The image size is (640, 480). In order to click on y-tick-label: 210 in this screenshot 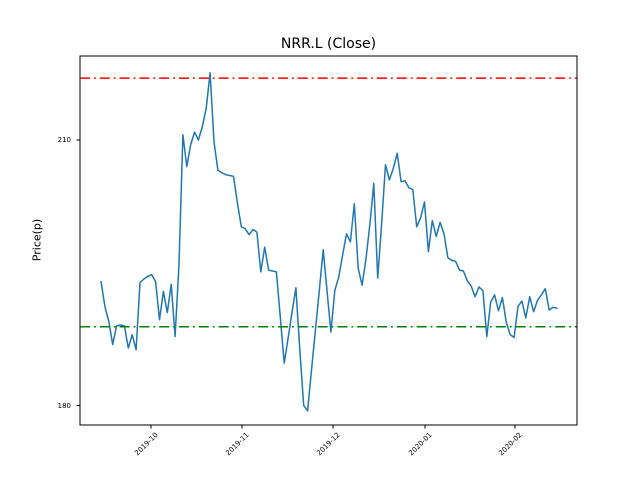, I will do `click(64, 140)`.